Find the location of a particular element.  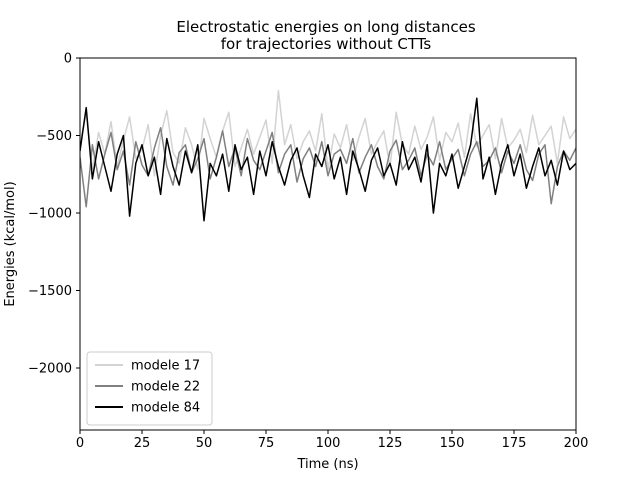

chart-title-line2: for trajectories without CTTs is located at coordinates (326, 44).